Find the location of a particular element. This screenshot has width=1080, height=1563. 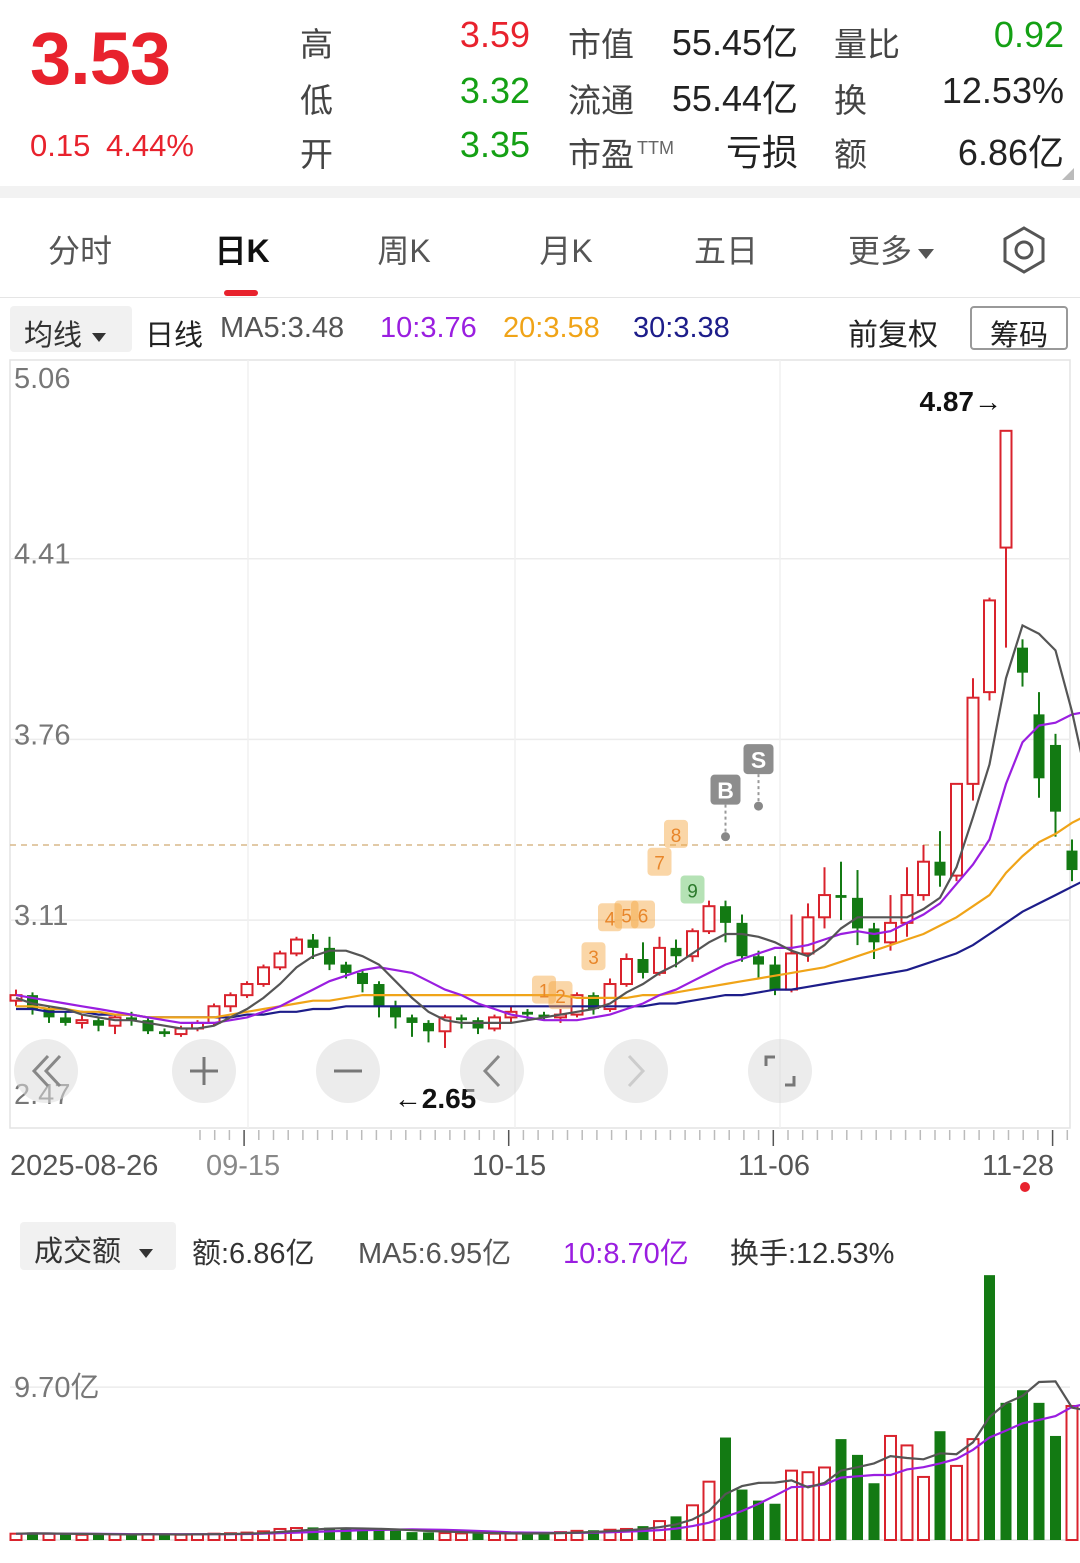

scroll-right-button is located at coordinates (636, 1071).